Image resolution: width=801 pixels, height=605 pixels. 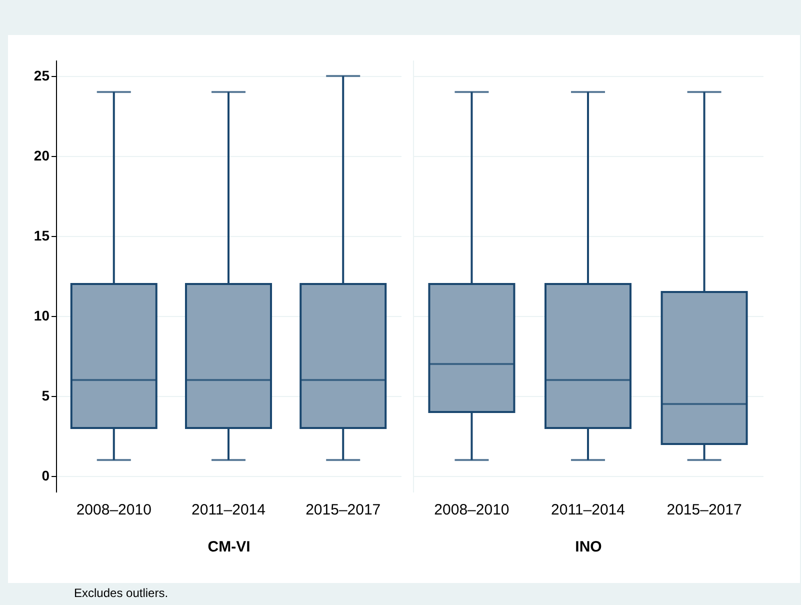 I want to click on y-tick-label: 0, so click(x=46, y=476).